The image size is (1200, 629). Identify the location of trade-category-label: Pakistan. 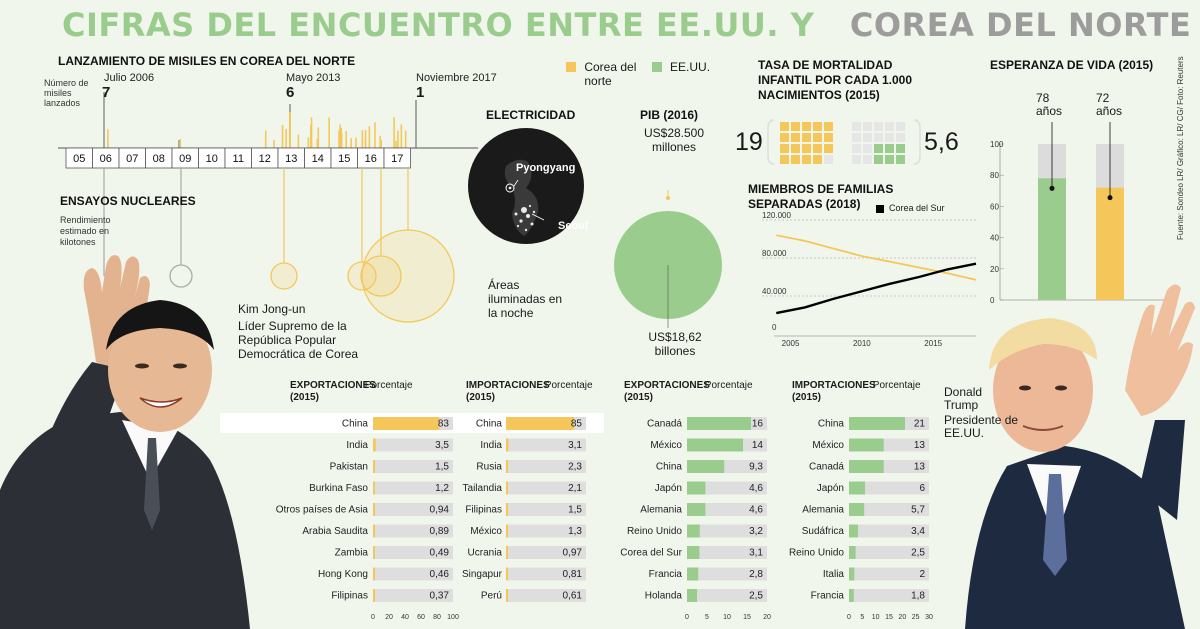
(349, 467).